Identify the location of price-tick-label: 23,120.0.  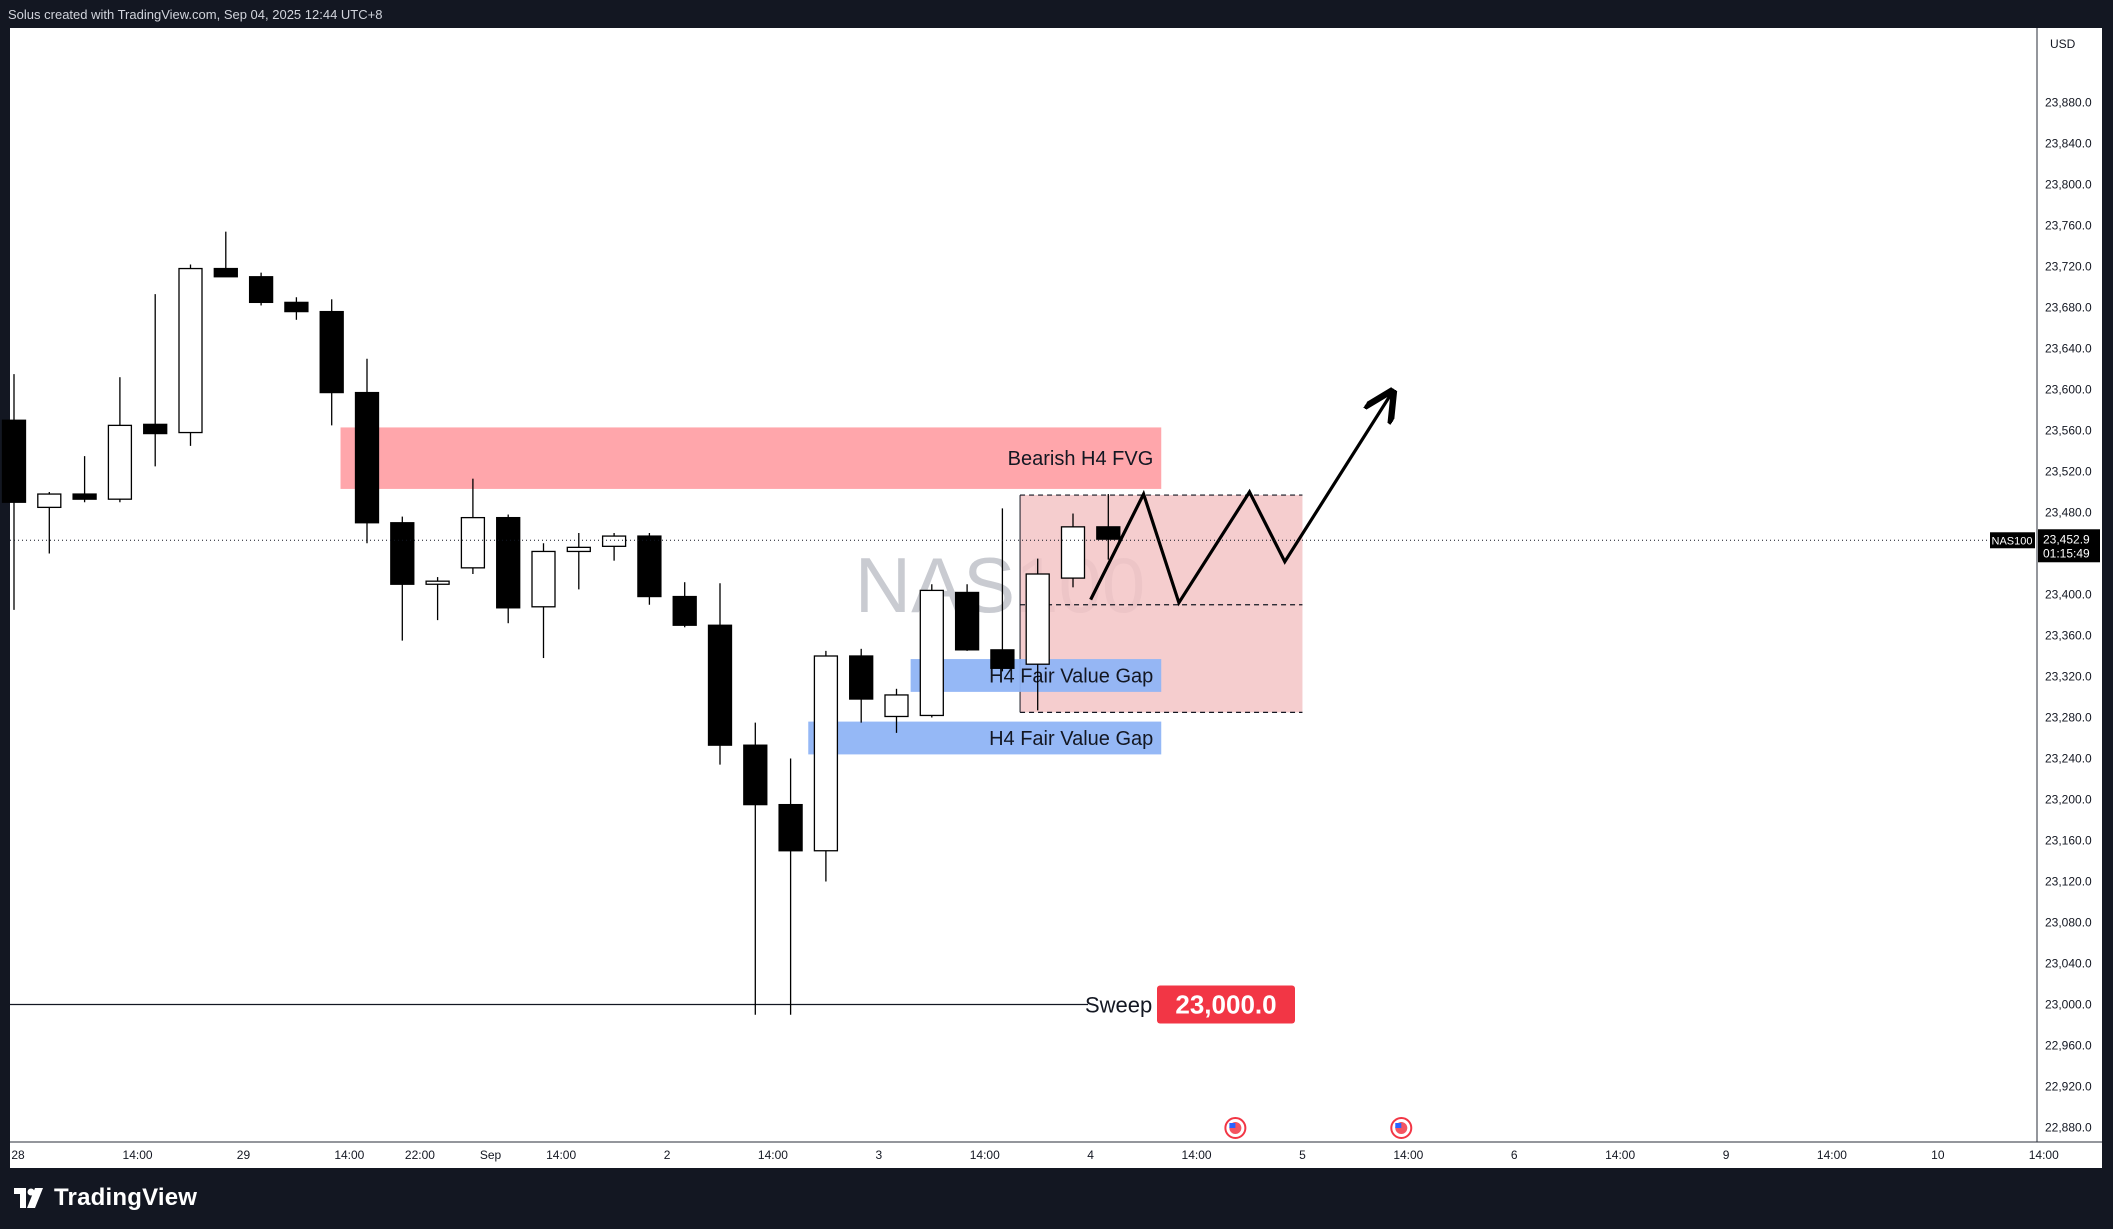
(2068, 882).